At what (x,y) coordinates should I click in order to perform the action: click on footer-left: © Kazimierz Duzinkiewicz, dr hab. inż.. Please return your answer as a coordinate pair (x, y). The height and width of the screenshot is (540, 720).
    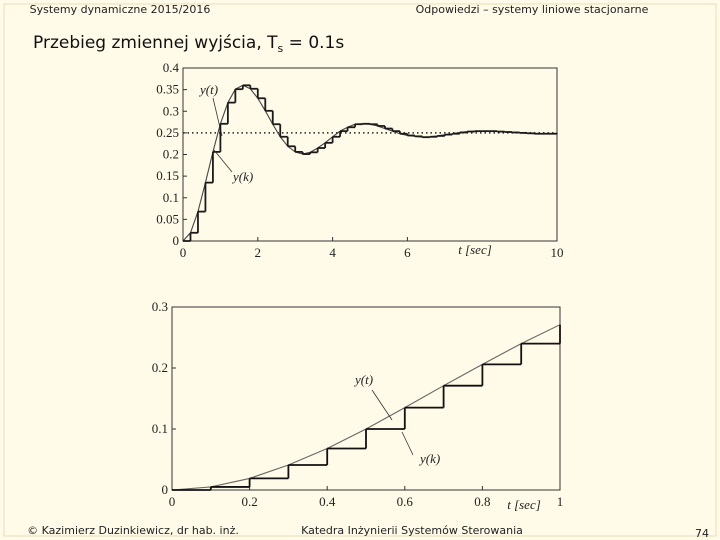
    Looking at the image, I should click on (133, 530).